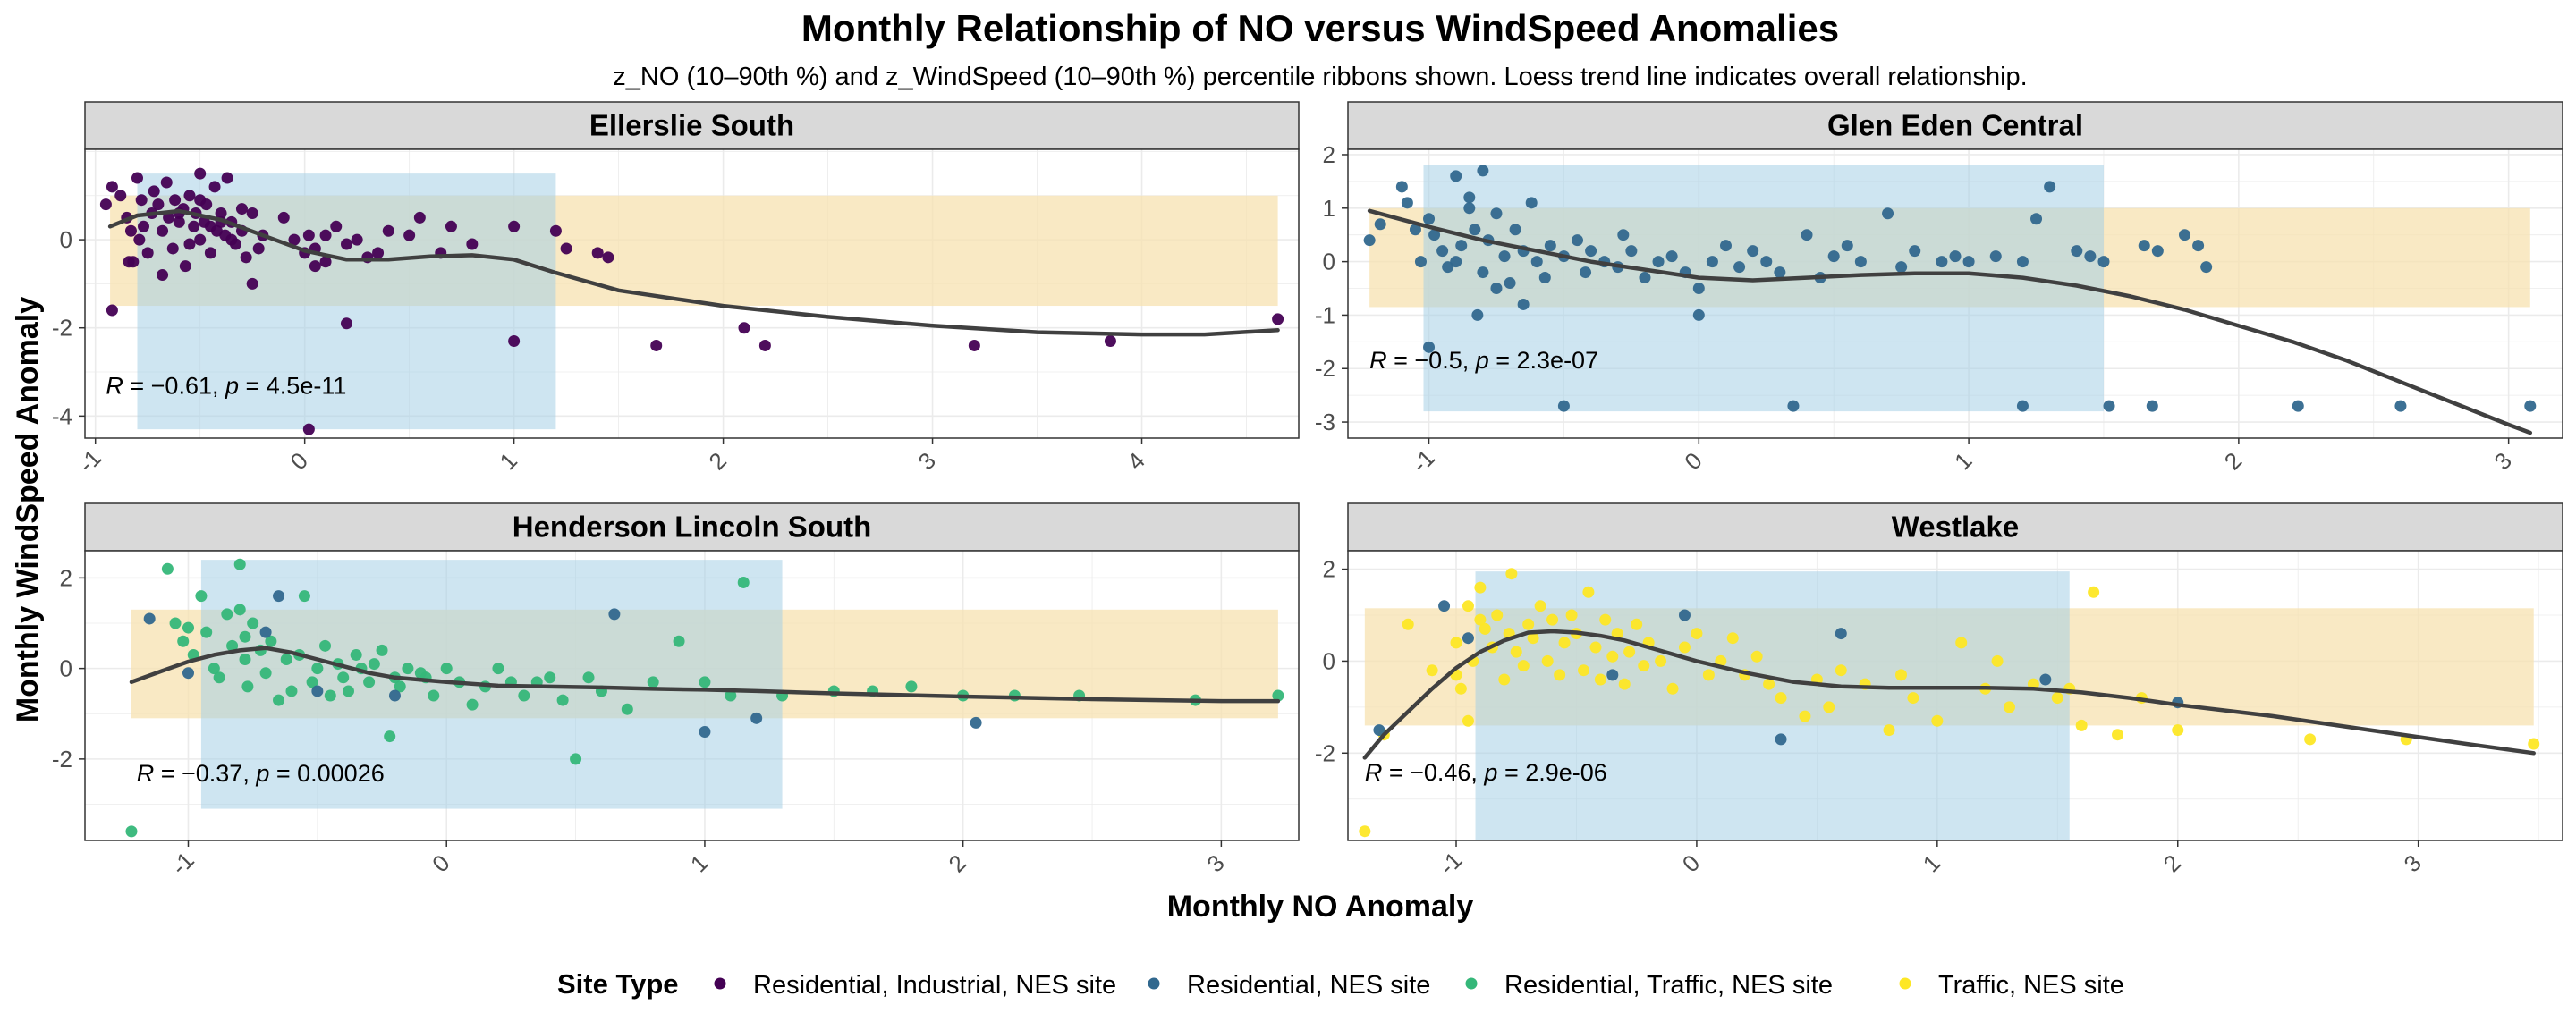 This screenshot has height=1030, width=2576. What do you see at coordinates (226, 386) in the screenshot?
I see `correlation-annotation: R = −0.61, p = 4.5e-11` at bounding box center [226, 386].